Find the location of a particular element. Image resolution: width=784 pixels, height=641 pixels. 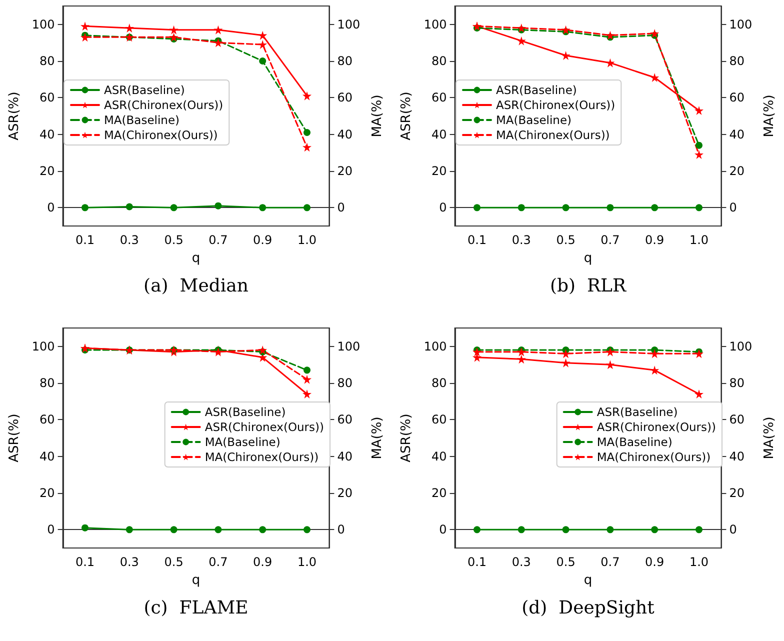

y-tick-label: 0 is located at coordinates (443, 529).